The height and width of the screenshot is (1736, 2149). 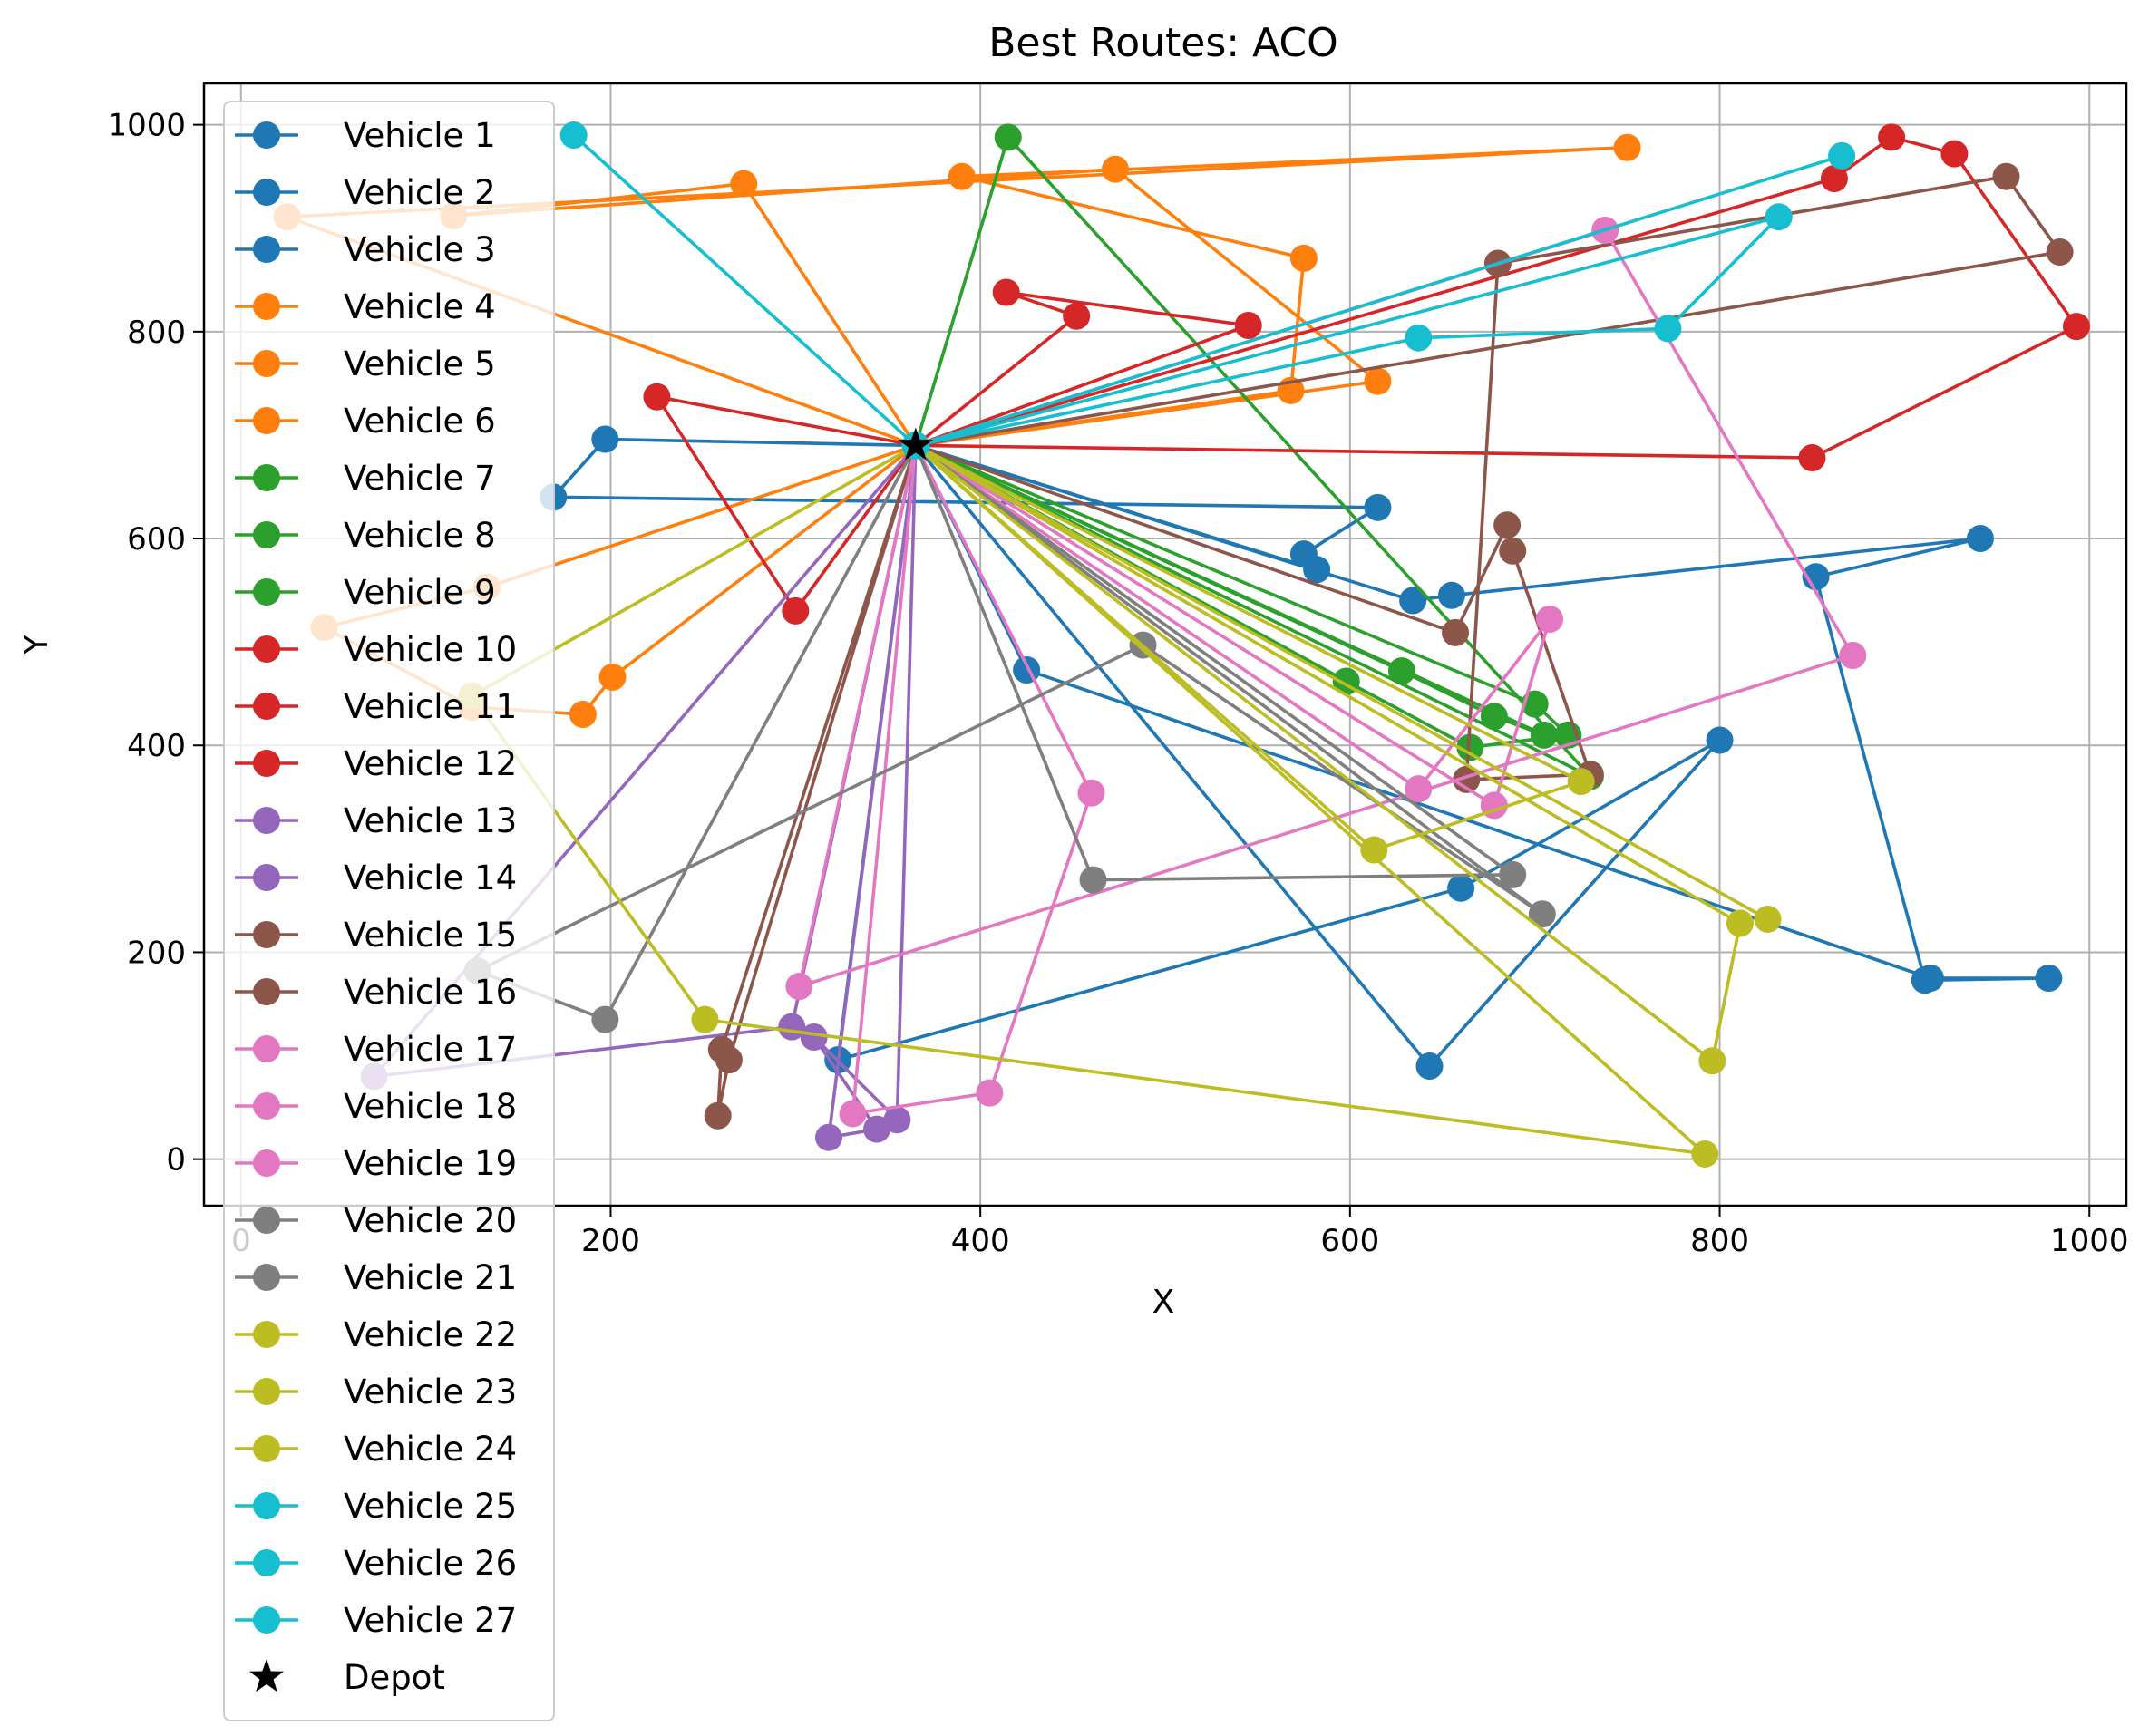 I want to click on legend-label: Vehicle 19, so click(x=431, y=1163).